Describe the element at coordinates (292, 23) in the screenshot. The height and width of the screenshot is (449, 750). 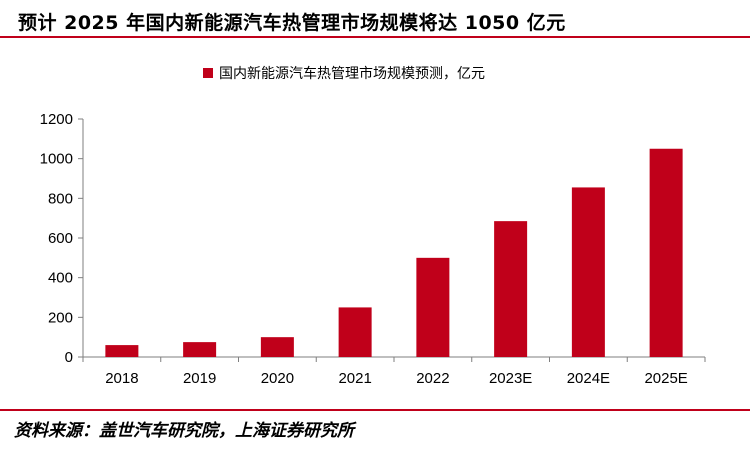
I see `chart-title: 预计 2025 年国内新能源汽车热管理市场规模将达 1050 亿元` at that location.